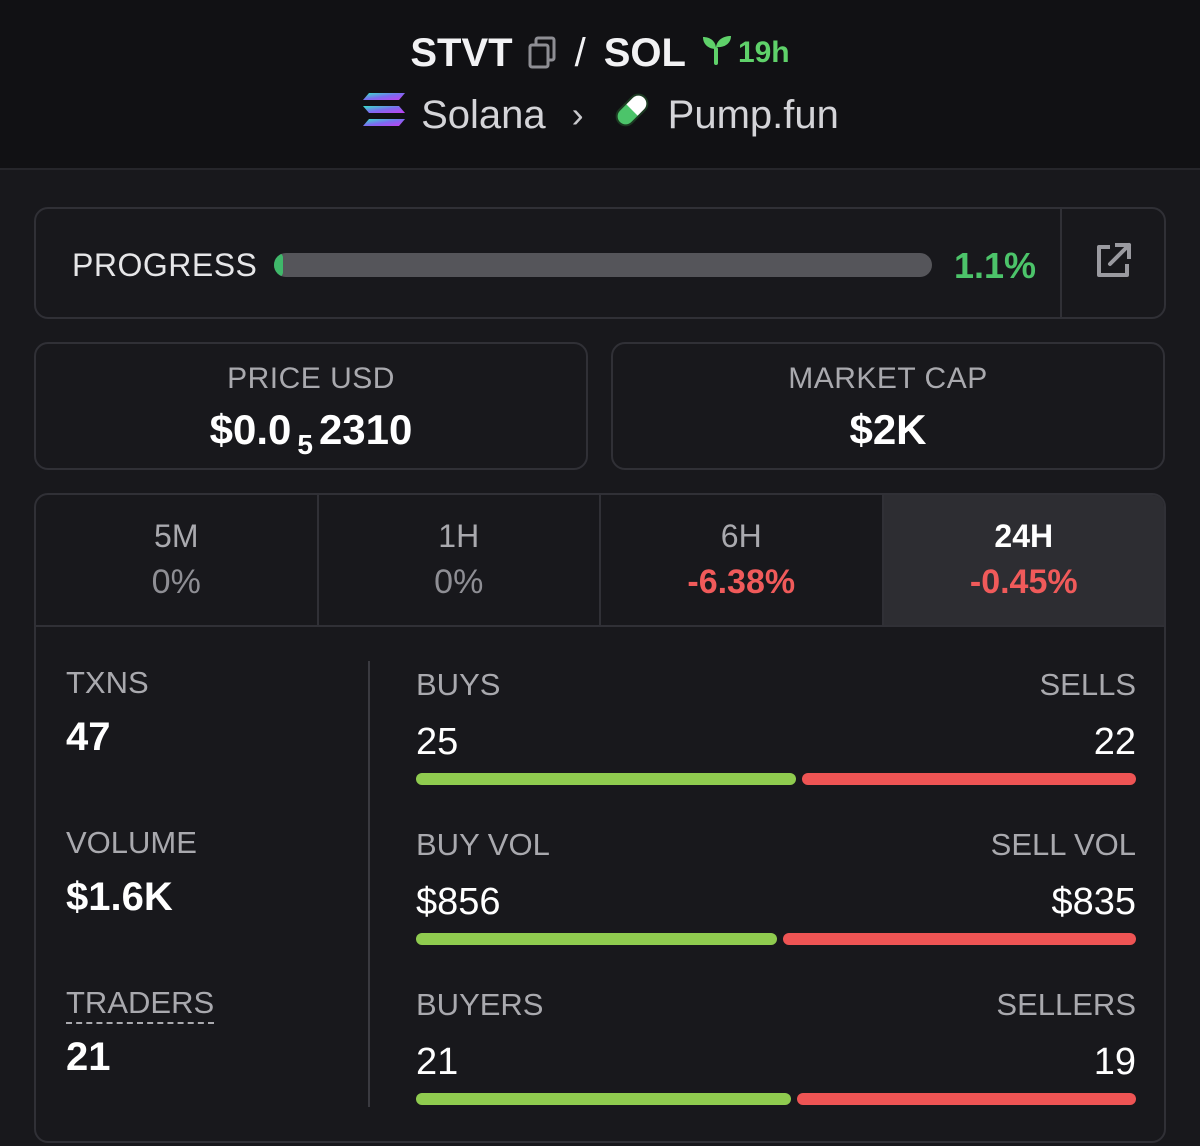  I want to click on txns-stat: TXNS 47, so click(107, 712).